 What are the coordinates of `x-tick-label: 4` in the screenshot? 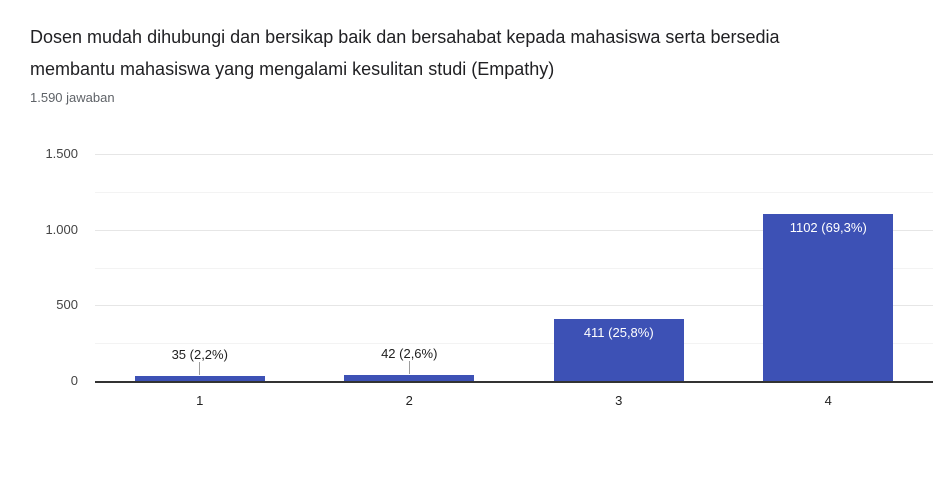 It's located at (828, 400).